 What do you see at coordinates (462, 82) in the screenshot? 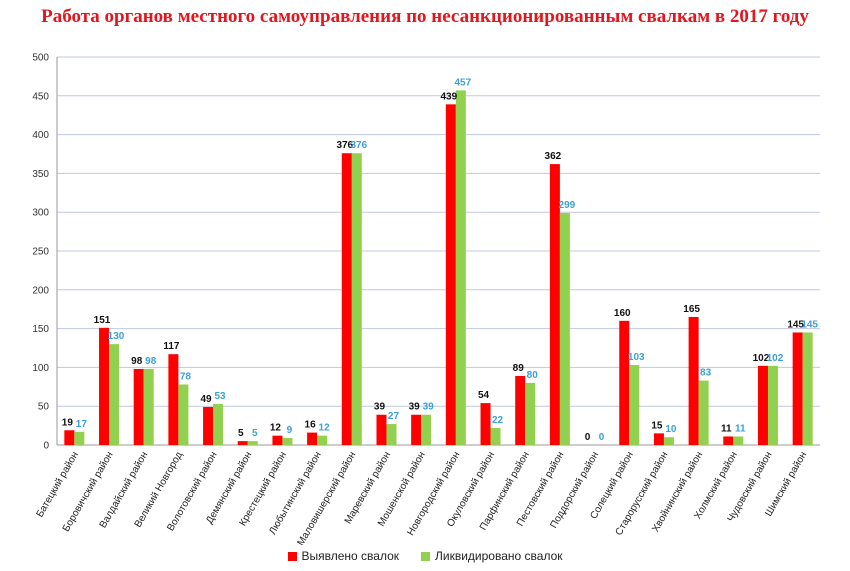
I see `data-label-liquidated: 457` at bounding box center [462, 82].